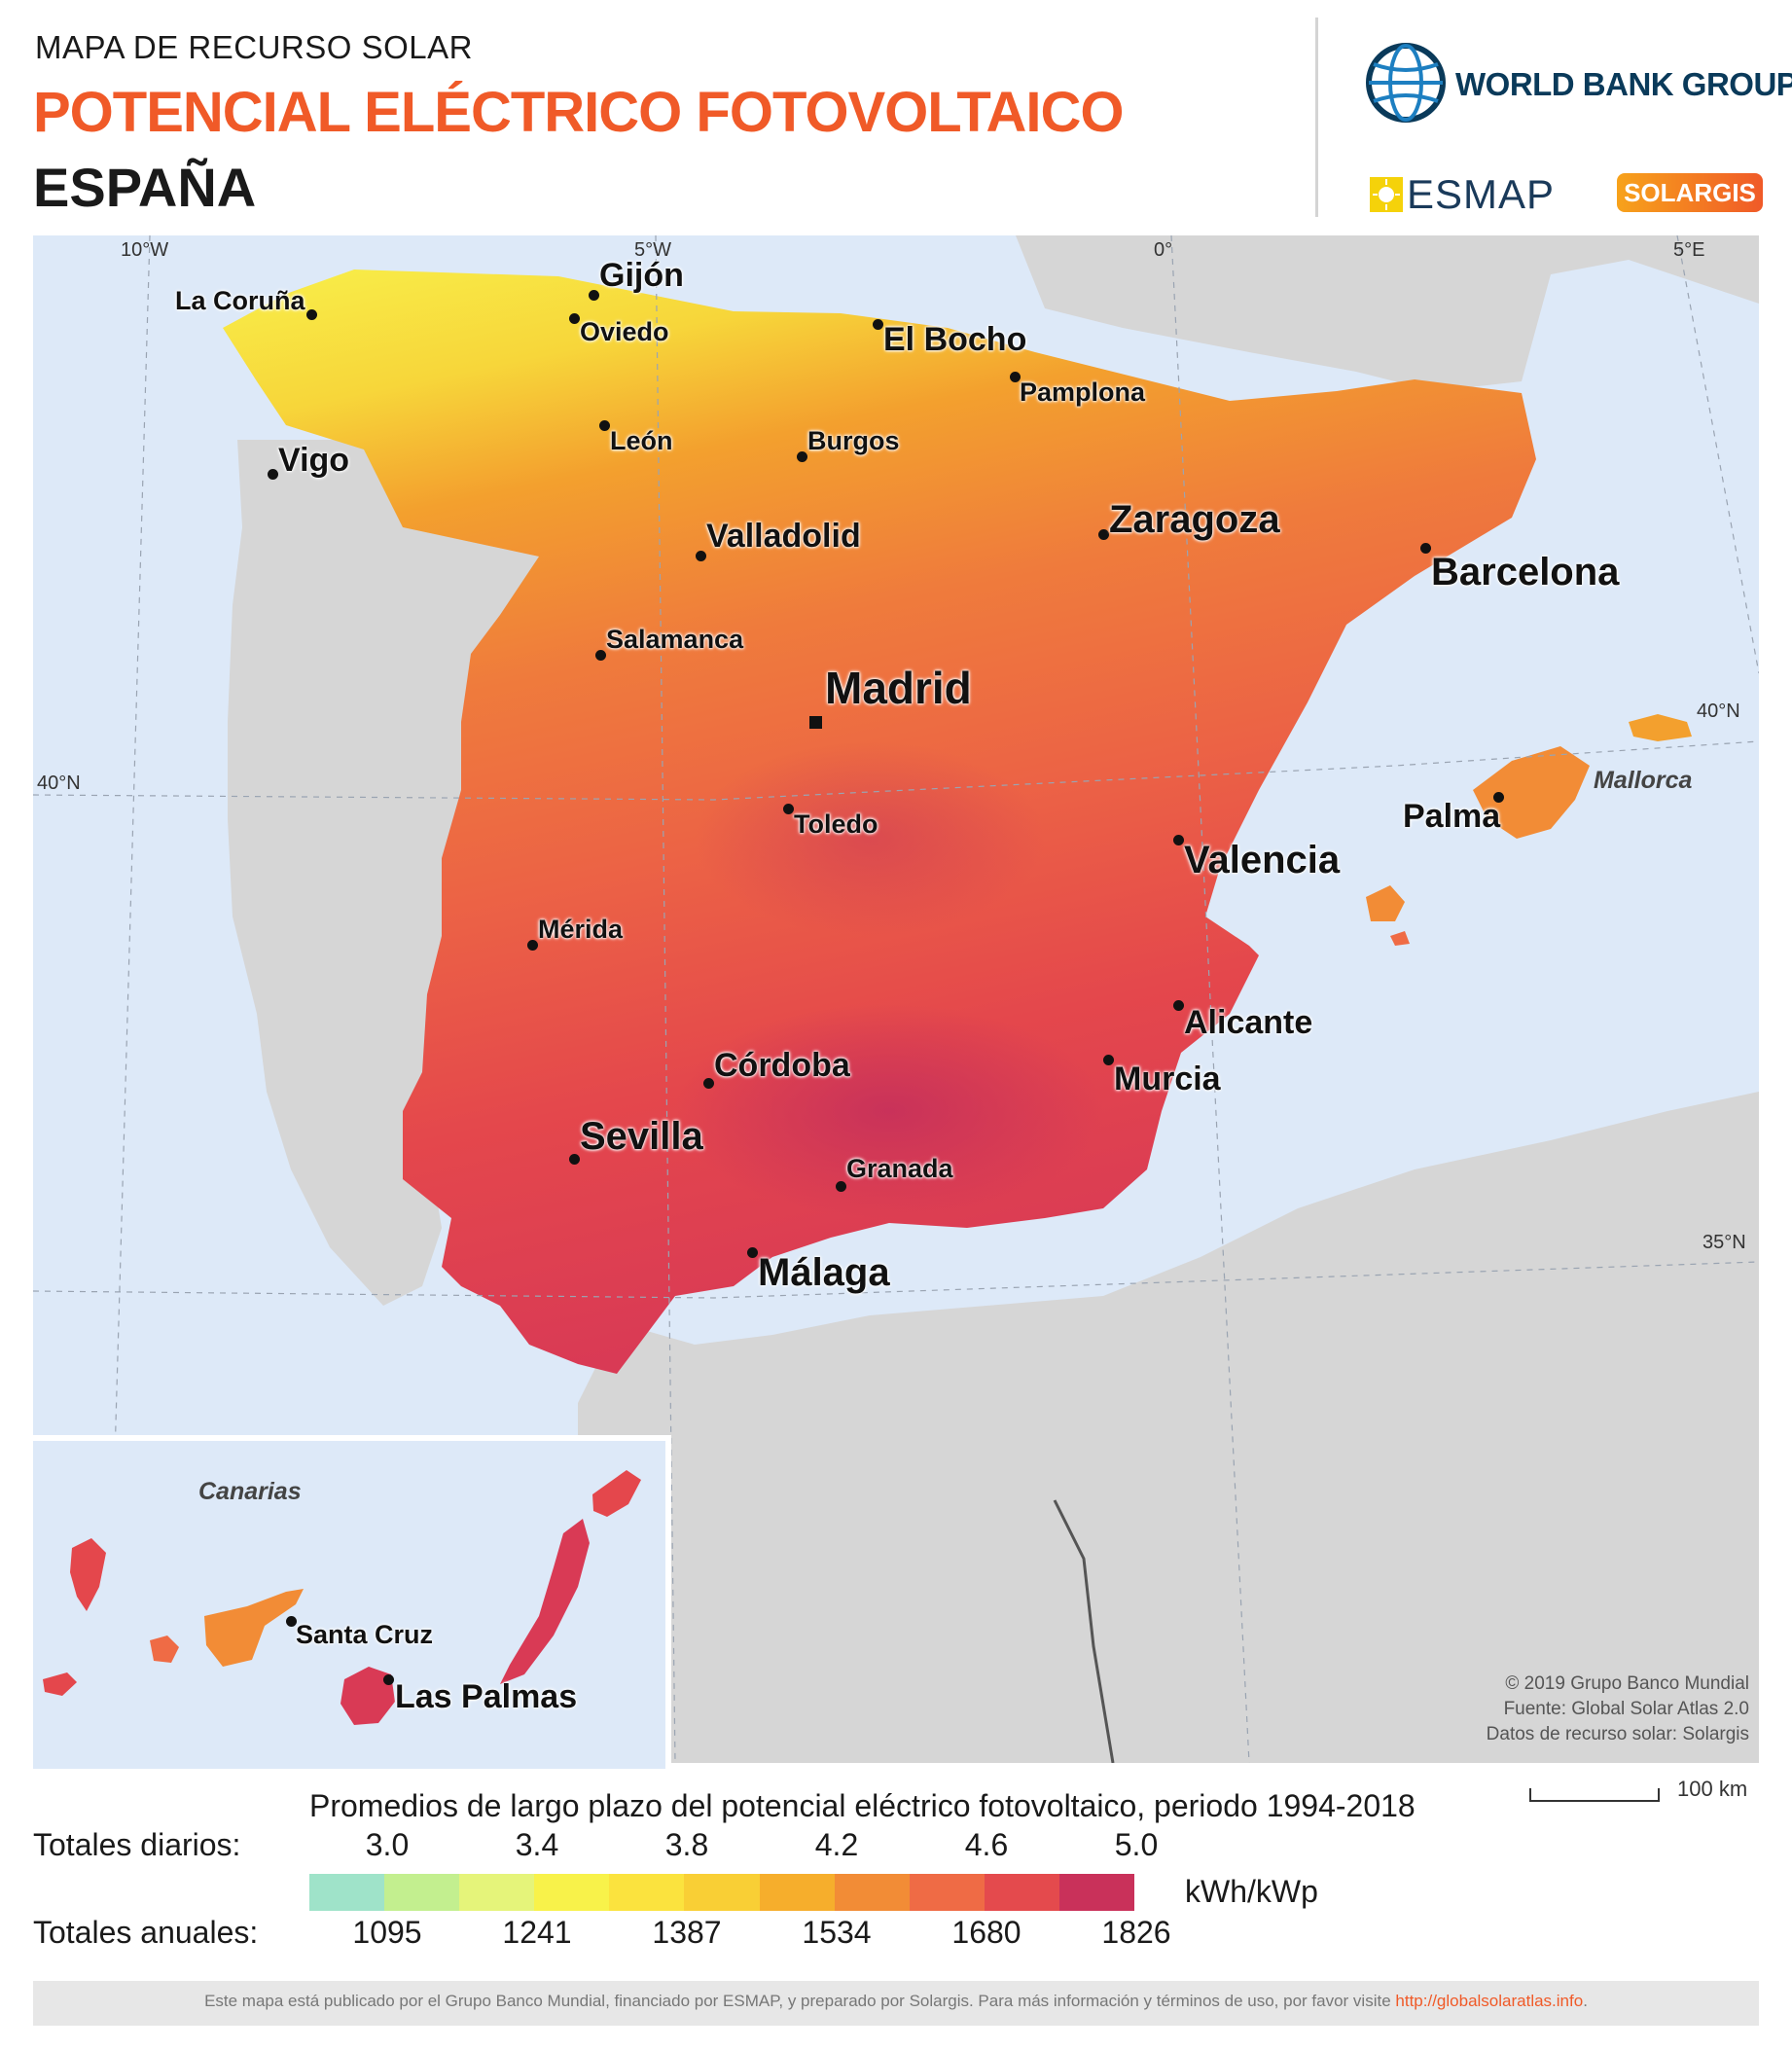 Image resolution: width=1792 pixels, height=2049 pixels. What do you see at coordinates (365, 1634) in the screenshot?
I see `city-label-santa-cruz: Santa Cruz` at bounding box center [365, 1634].